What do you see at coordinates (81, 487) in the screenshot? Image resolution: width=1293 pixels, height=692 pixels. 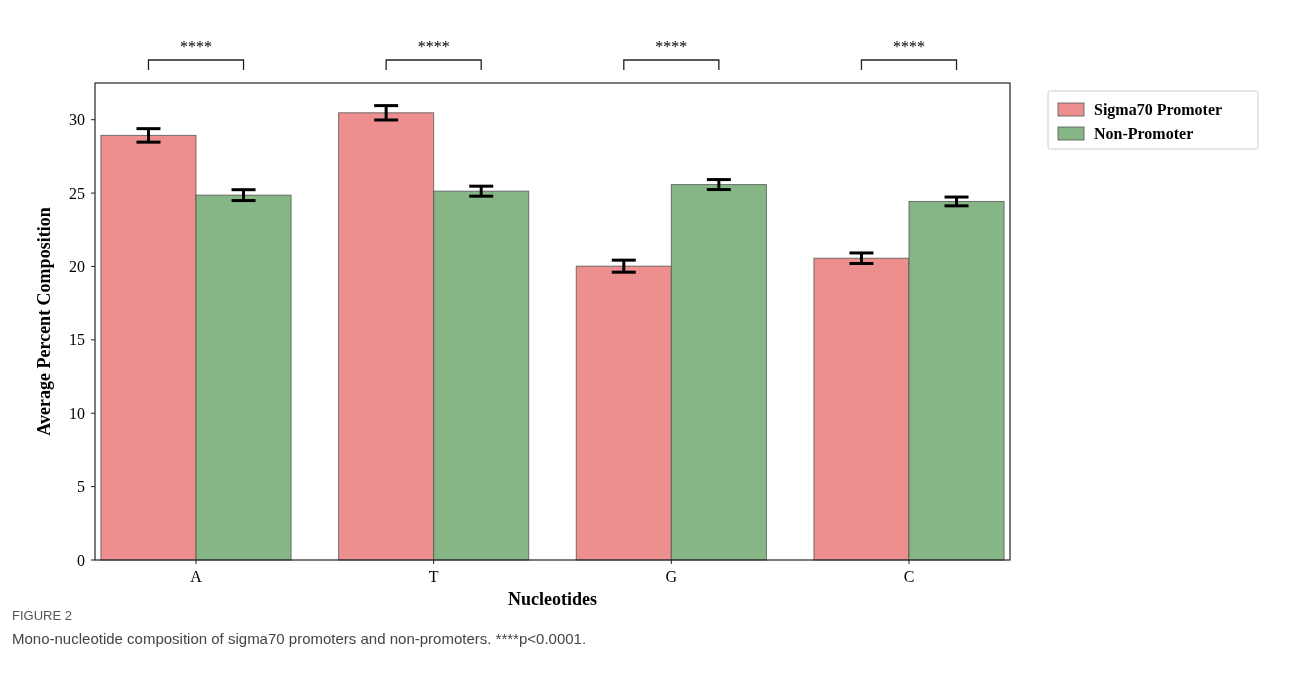 I see `y-tick-label: 5` at bounding box center [81, 487].